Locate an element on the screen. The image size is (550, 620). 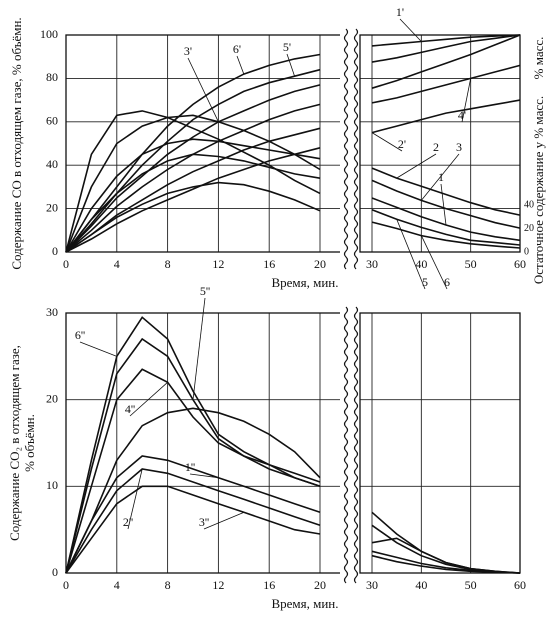
y-tick-label: 80 is located at coordinates (52, 77).